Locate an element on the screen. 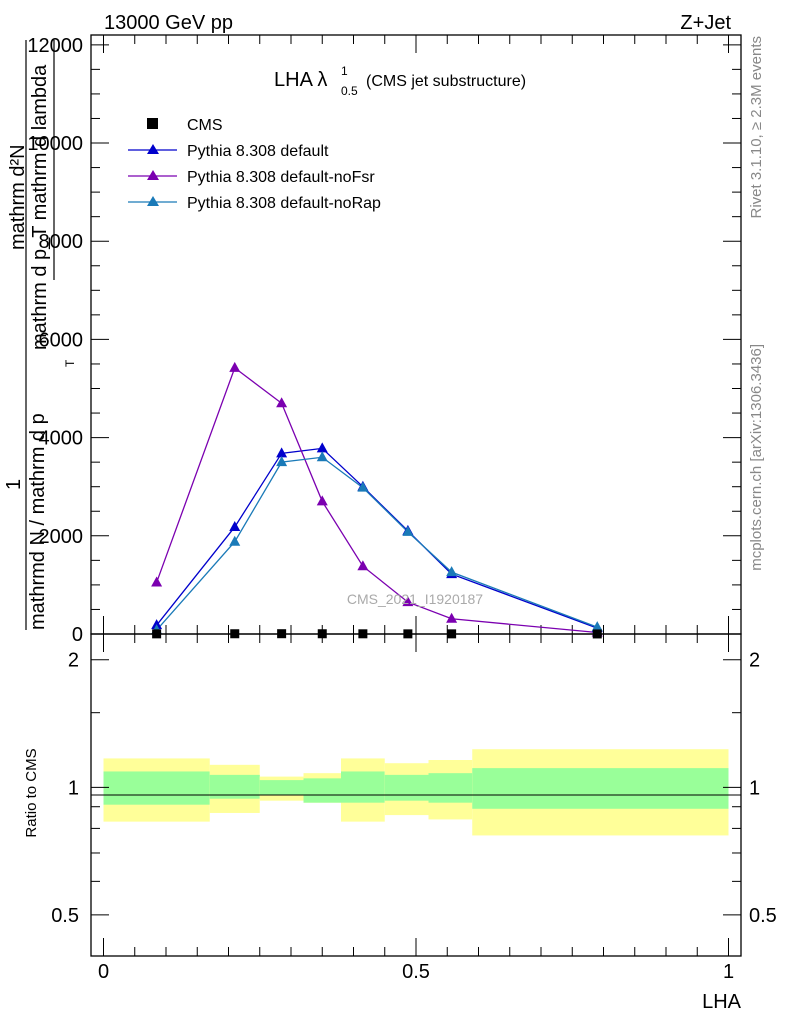  legend-label-norap: Pythia 8.308 default-noRap is located at coordinates (284, 203).